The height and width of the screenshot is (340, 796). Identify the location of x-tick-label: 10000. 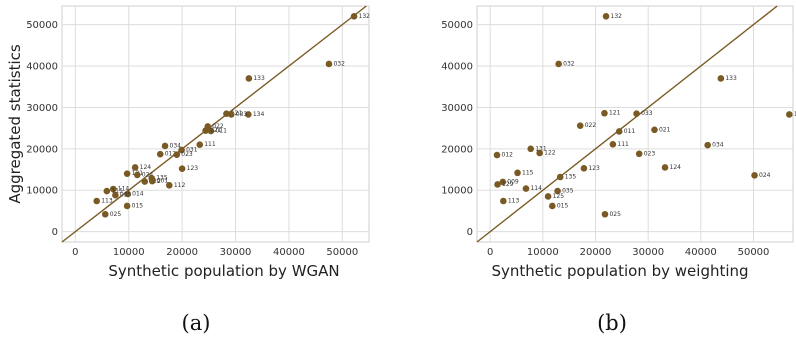
(543, 252).